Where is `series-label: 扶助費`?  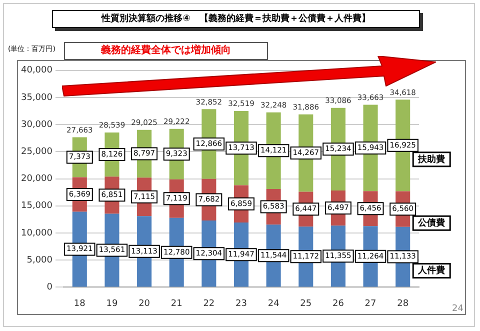
series-label: 扶助費 is located at coordinates (431, 159).